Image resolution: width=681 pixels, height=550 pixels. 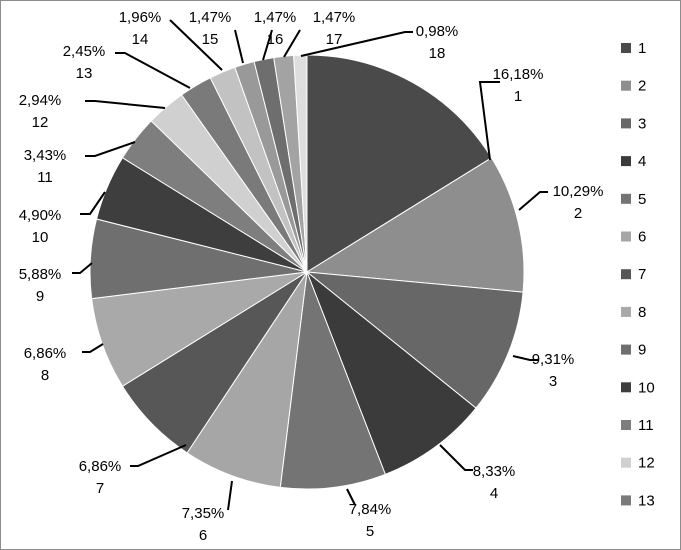 I want to click on data-label-percent-6: 7,35%, so click(x=203, y=513).